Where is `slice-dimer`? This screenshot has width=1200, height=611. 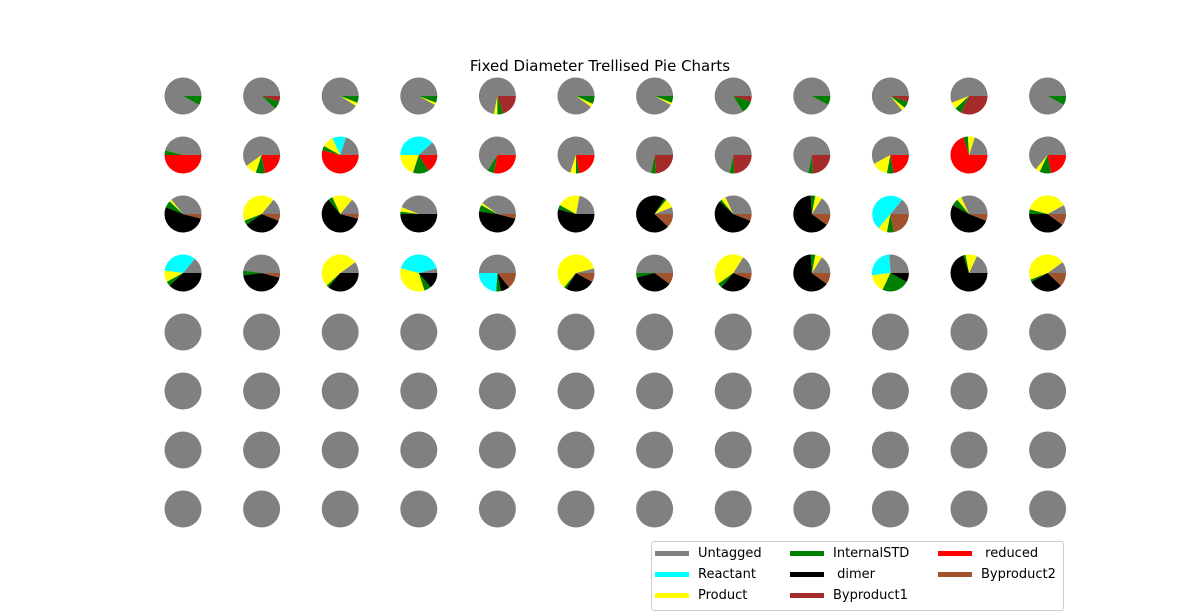 slice-dimer is located at coordinates (1046, 282).